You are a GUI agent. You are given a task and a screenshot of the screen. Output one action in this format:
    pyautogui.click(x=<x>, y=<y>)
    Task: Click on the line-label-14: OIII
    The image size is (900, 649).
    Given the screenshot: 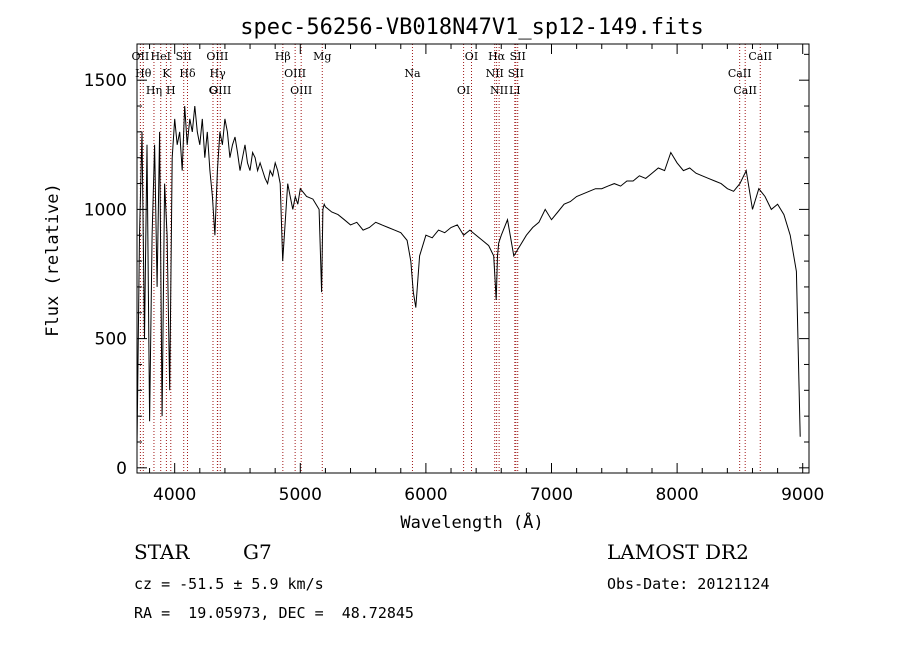 What is the action you would take?
    pyautogui.click(x=301, y=90)
    